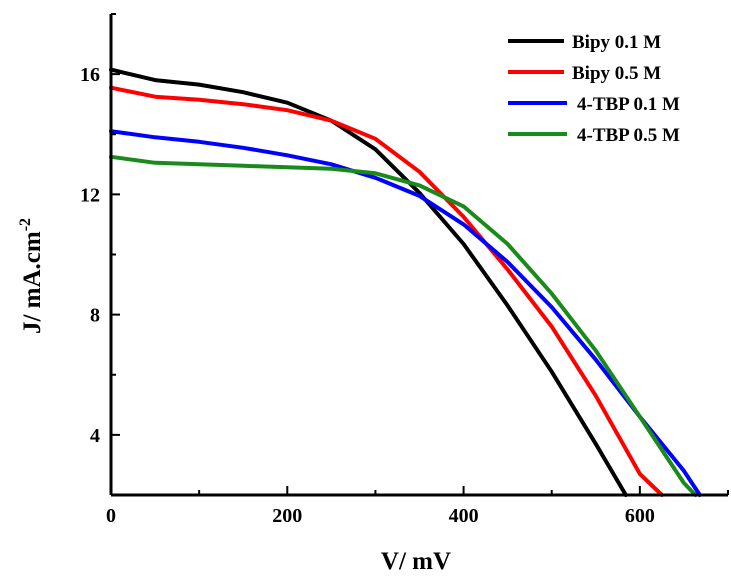  Describe the element at coordinates (95, 316) in the screenshot. I see `y-tick-label: 8` at that location.